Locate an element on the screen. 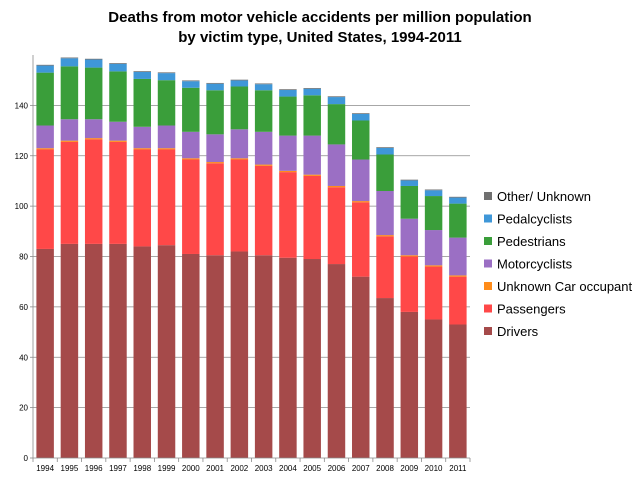 The height and width of the screenshot is (480, 640). legend-swatch-drivers is located at coordinates (488, 331).